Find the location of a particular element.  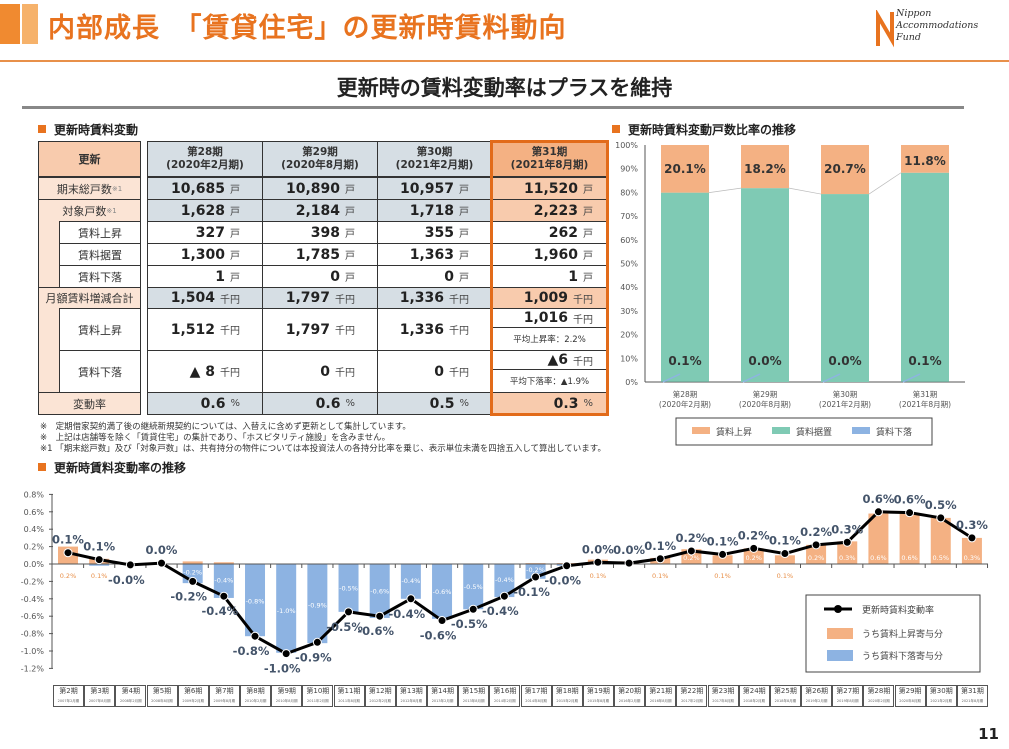

period-label-cell: 第27期 2019年8月期 is located at coordinates (848, 696).